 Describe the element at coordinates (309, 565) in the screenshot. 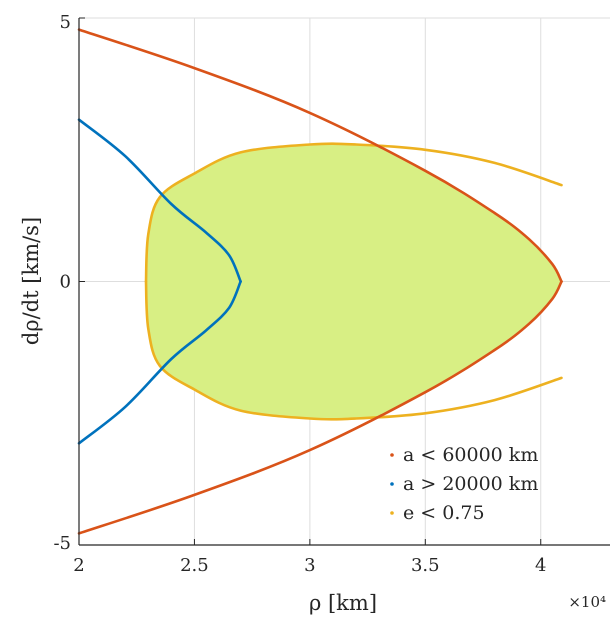

I see `x-tick-label-2: 3` at that location.